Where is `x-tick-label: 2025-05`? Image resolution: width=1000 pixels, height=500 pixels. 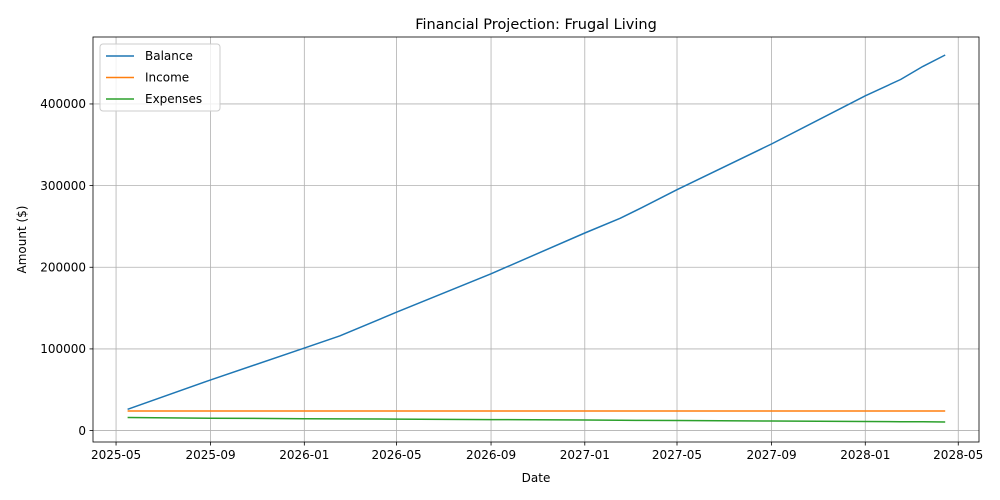 x-tick-label: 2025-05 is located at coordinates (116, 455).